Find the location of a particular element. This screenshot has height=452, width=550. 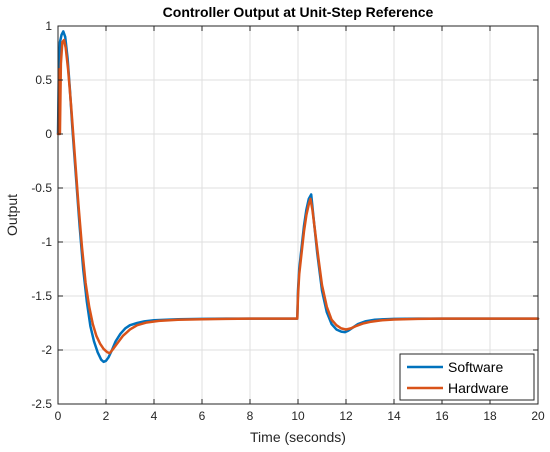

x-tick-label: 0 is located at coordinates (58, 416).